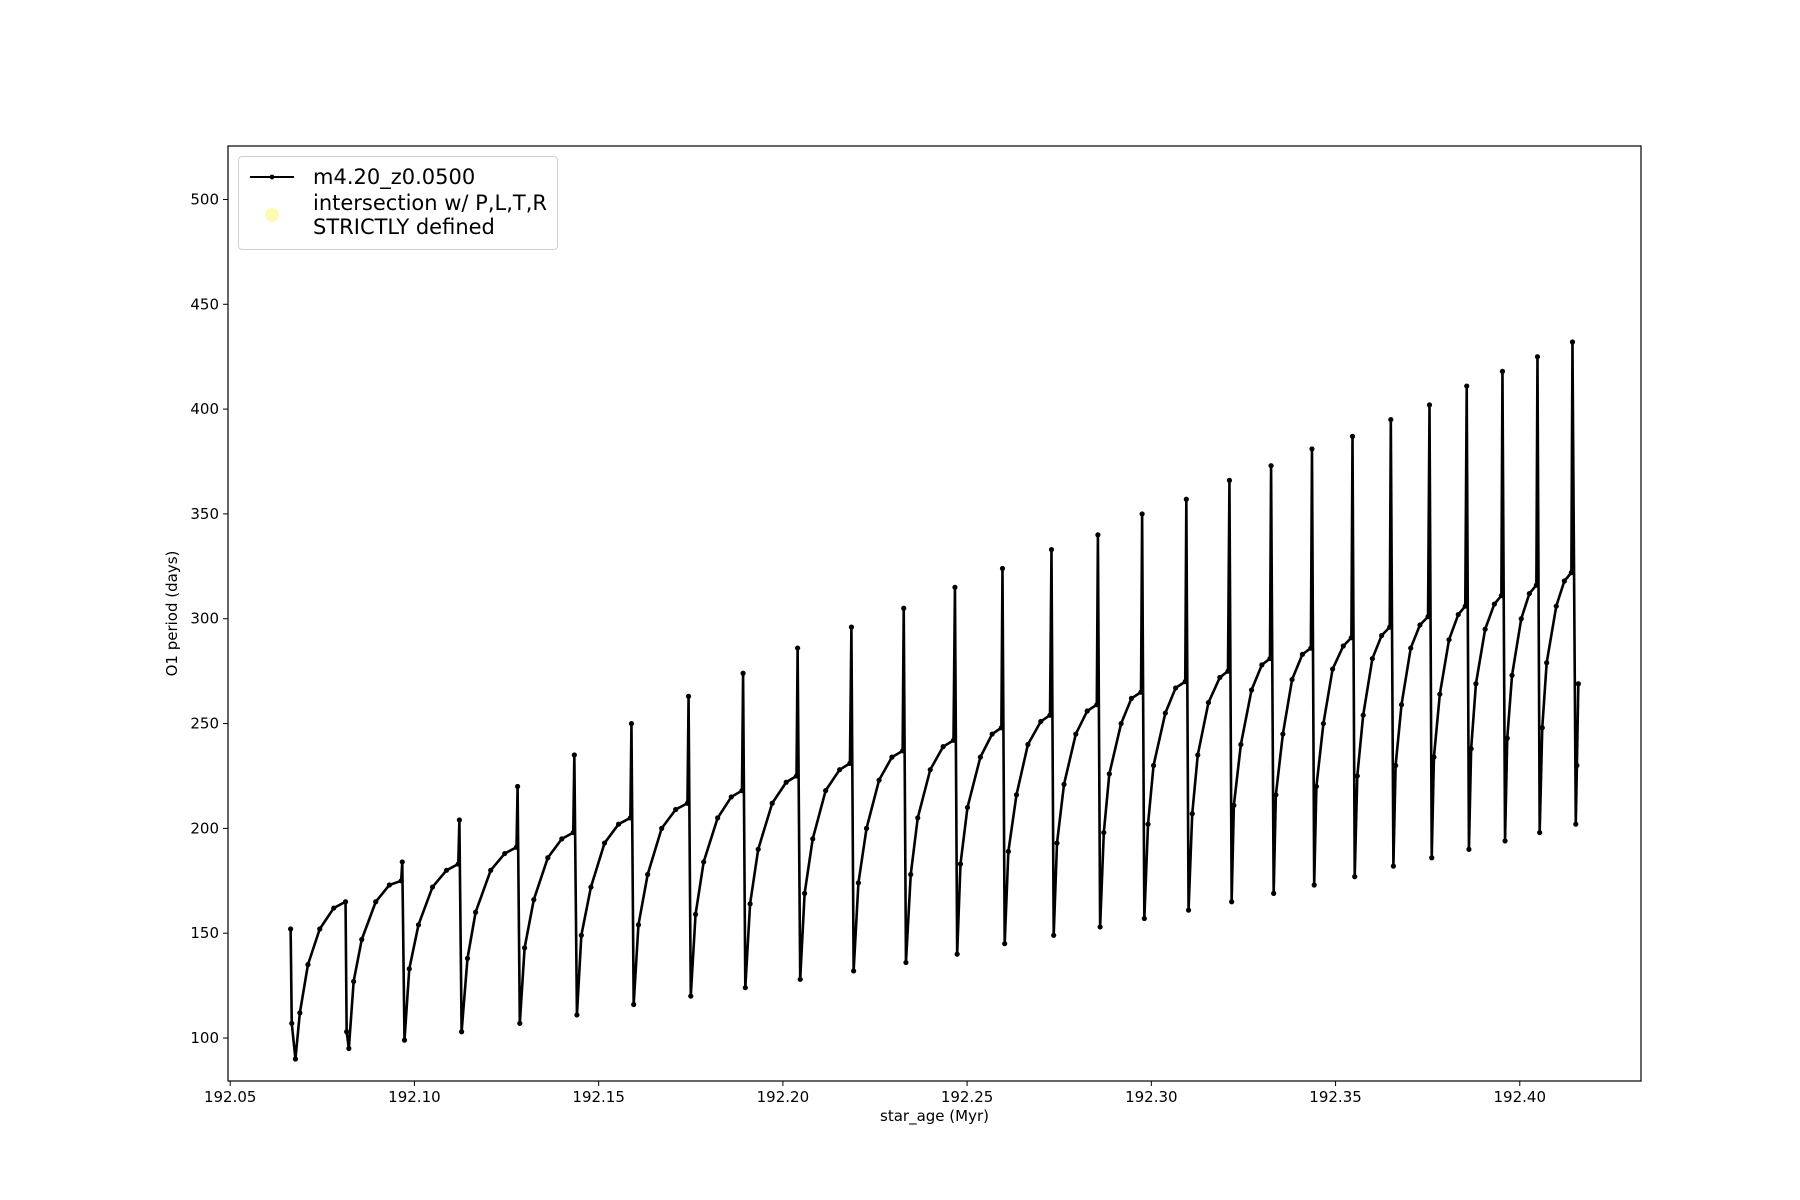 Image resolution: width=1800 pixels, height=1200 pixels. What do you see at coordinates (204, 933) in the screenshot?
I see `y-tick-label: 150` at bounding box center [204, 933].